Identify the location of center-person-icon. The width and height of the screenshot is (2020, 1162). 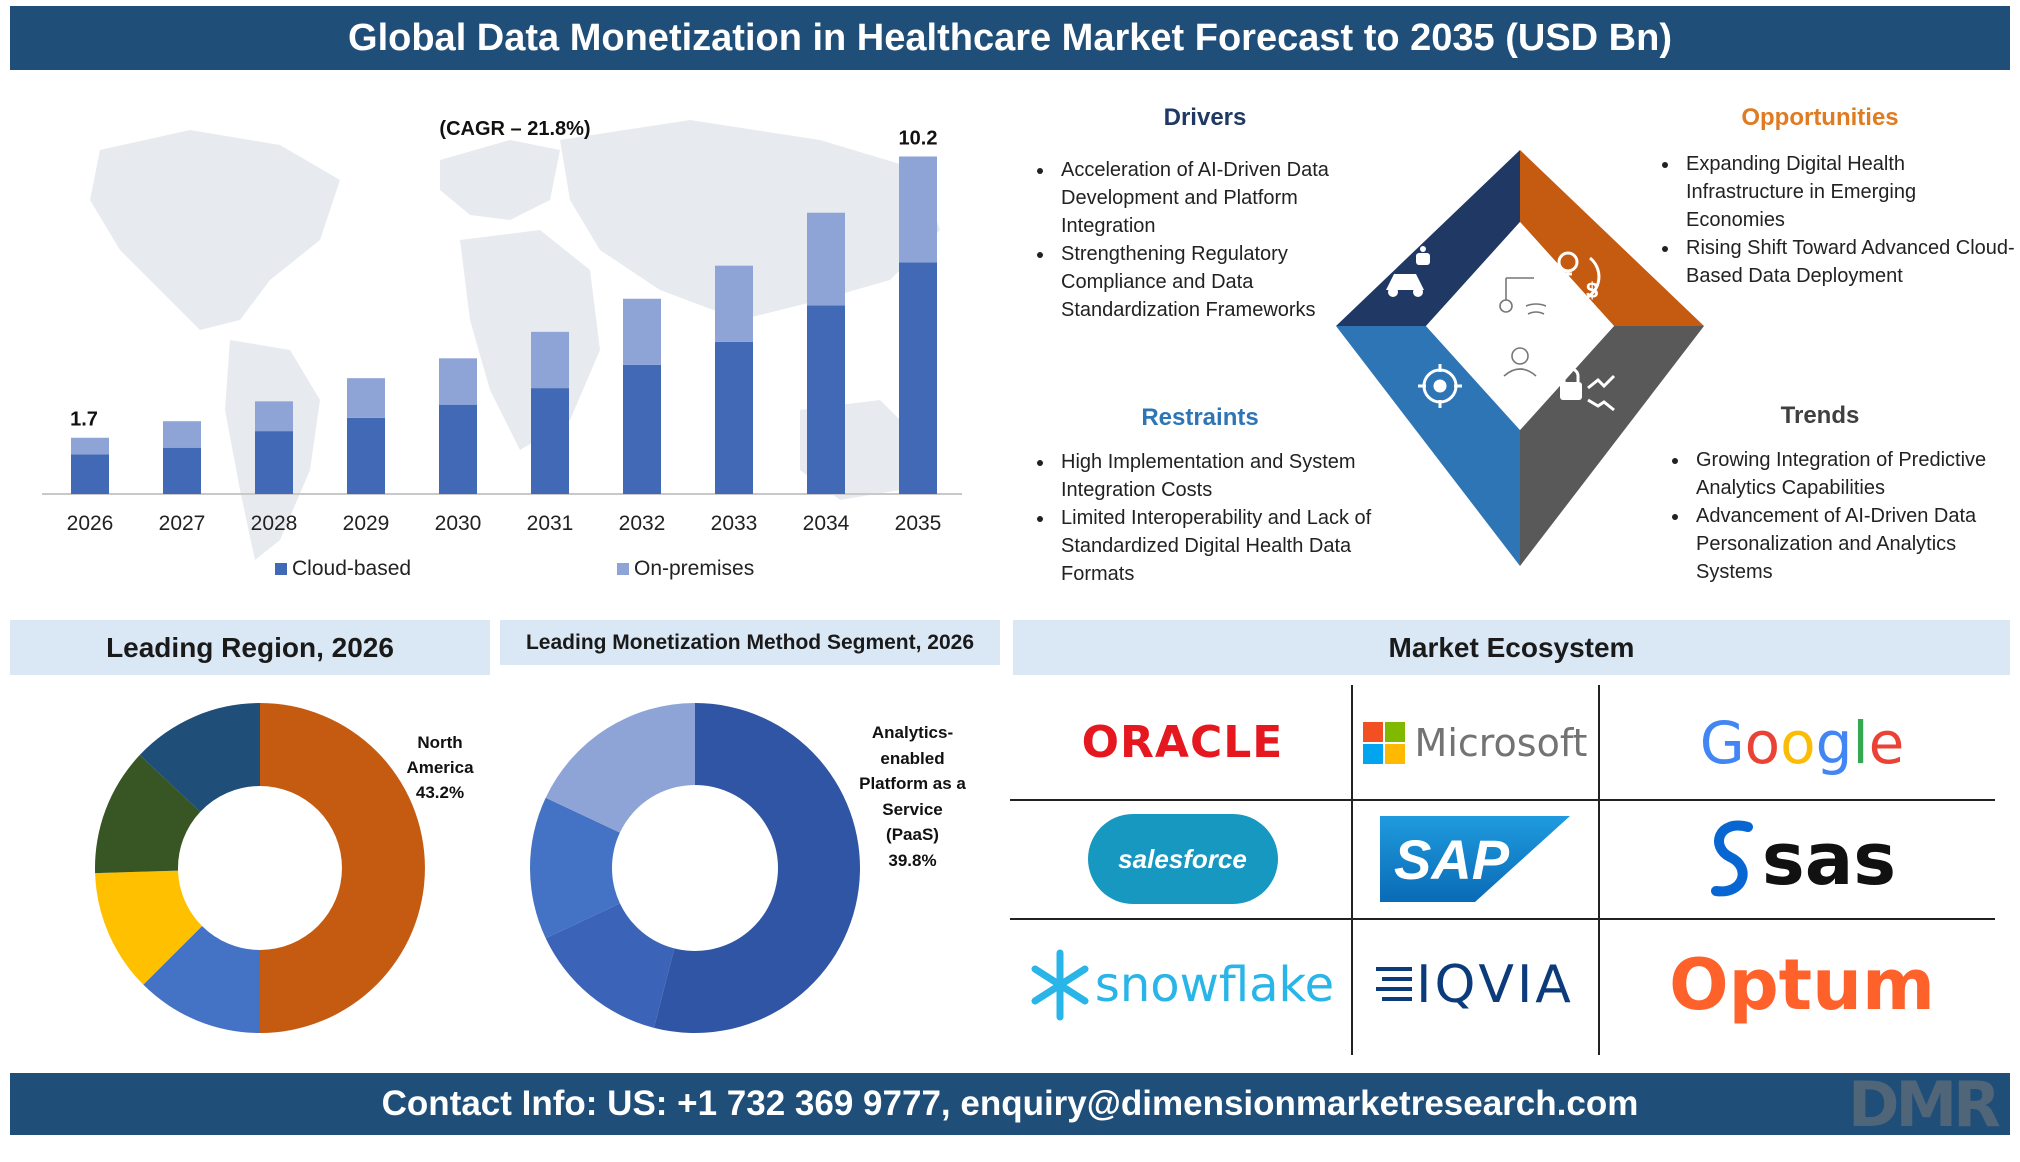
(1523, 327).